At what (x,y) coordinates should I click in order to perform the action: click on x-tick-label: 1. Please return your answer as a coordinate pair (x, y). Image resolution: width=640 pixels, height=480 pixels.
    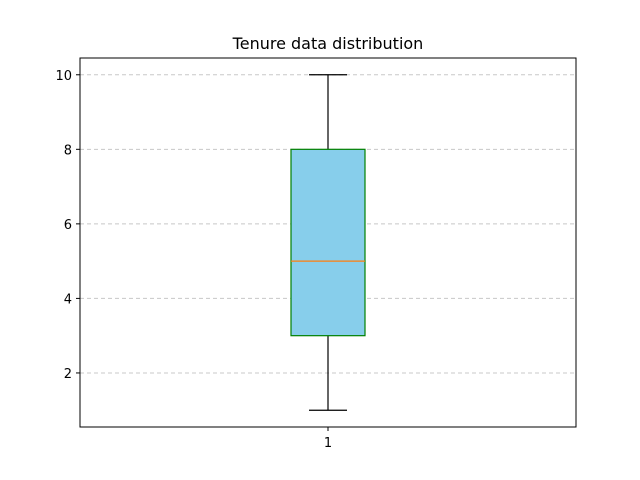
    Looking at the image, I should click on (328, 443).